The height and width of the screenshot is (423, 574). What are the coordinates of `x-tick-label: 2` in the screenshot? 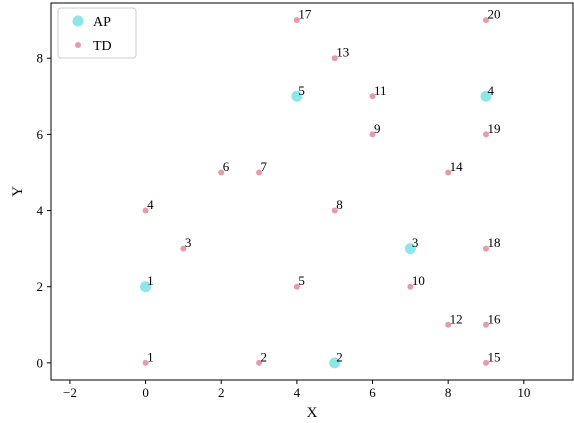 It's located at (221, 392).